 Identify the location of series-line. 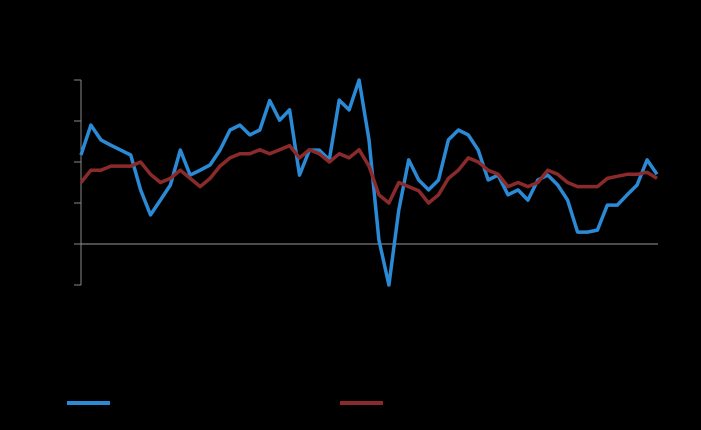
(368, 174).